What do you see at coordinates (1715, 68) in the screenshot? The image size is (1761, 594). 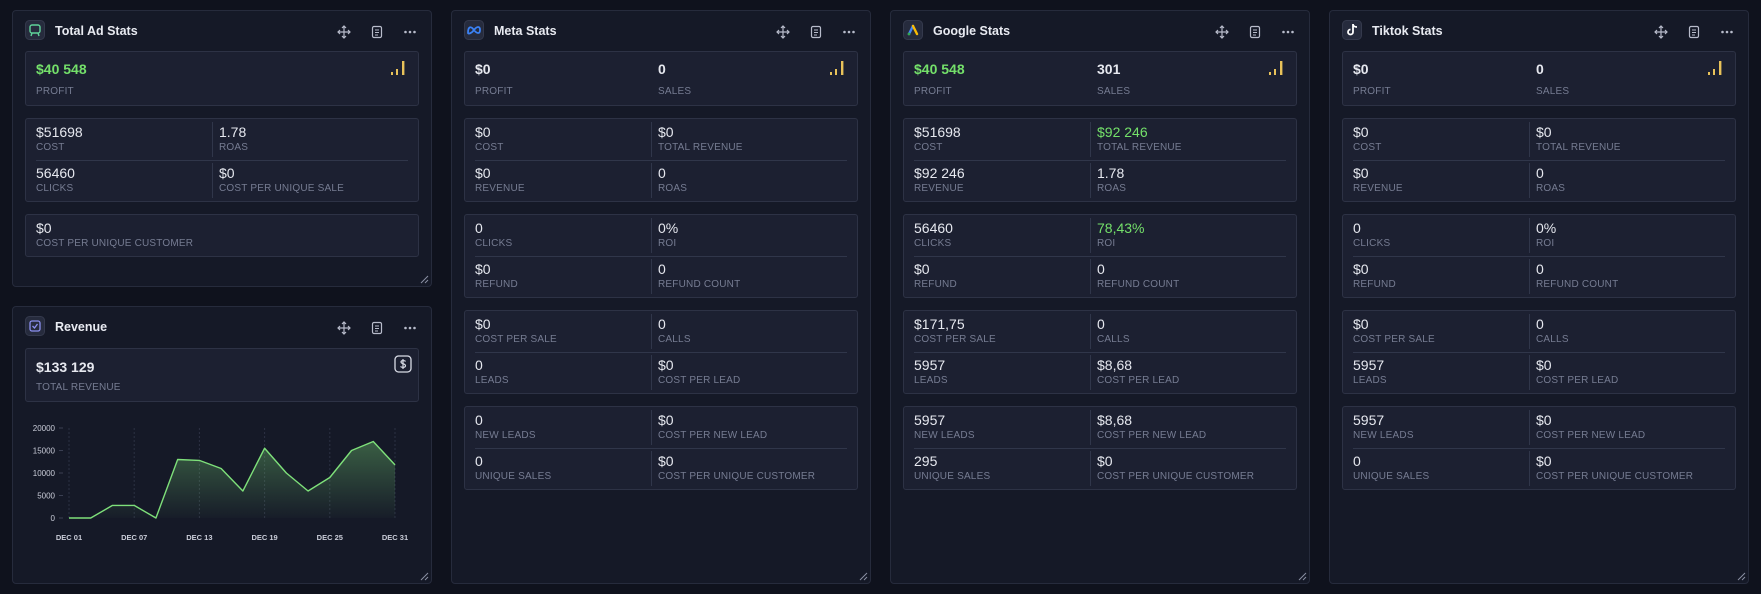 I see `signal-icon` at bounding box center [1715, 68].